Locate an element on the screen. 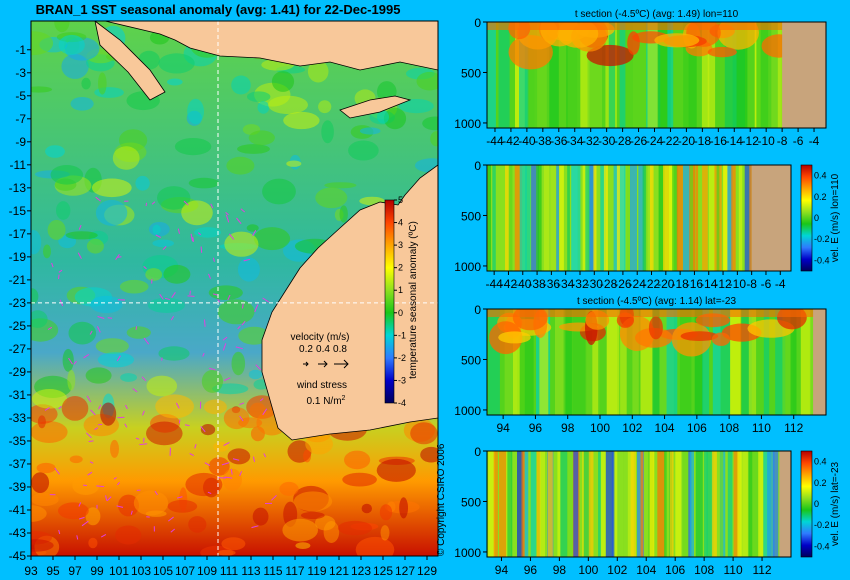 The image size is (850, 580). map-y-tick-label: -37 is located at coordinates (18, 464).